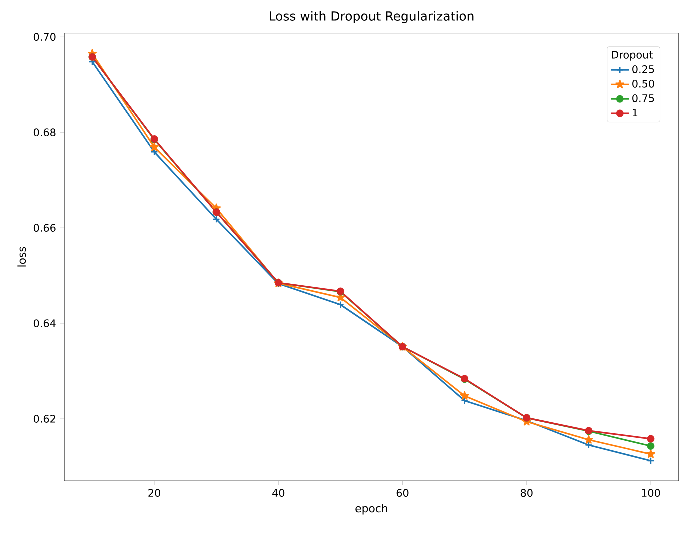 The image size is (681, 535). I want to click on y-tick-label: 0.68, so click(45, 132).